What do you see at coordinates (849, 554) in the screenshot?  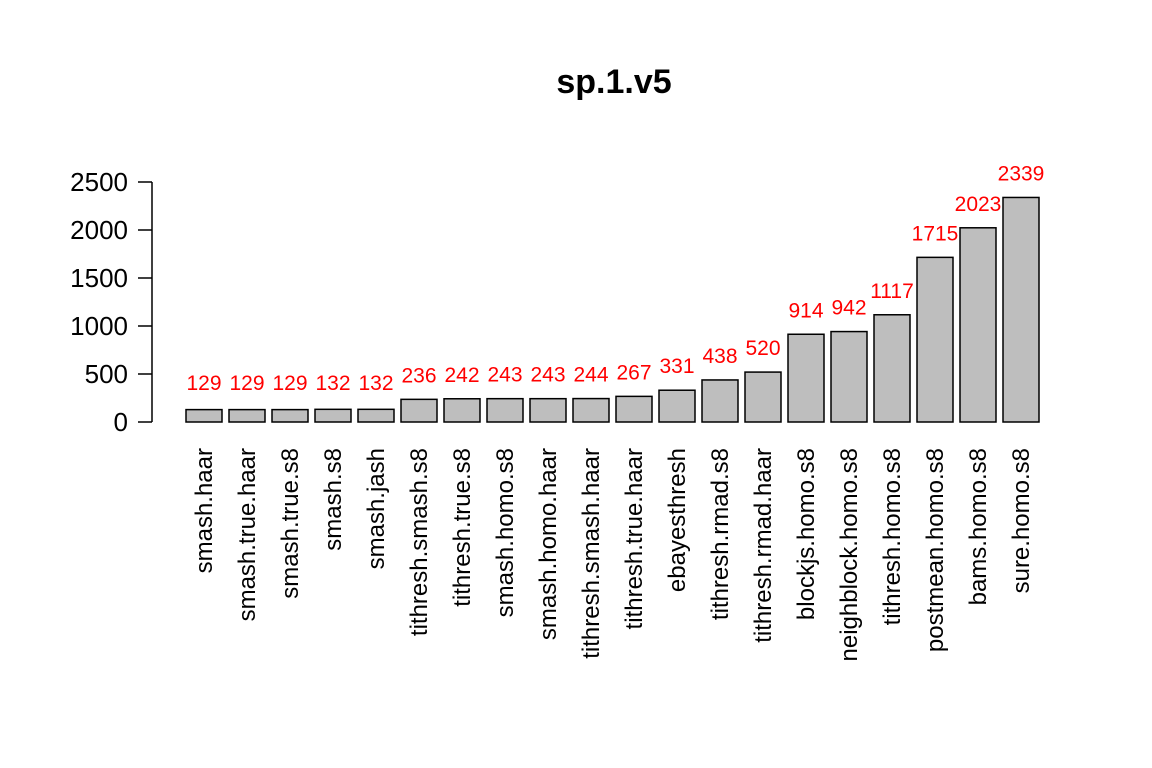 I see `x-tick-label: neighblock.homo.s8` at bounding box center [849, 554].